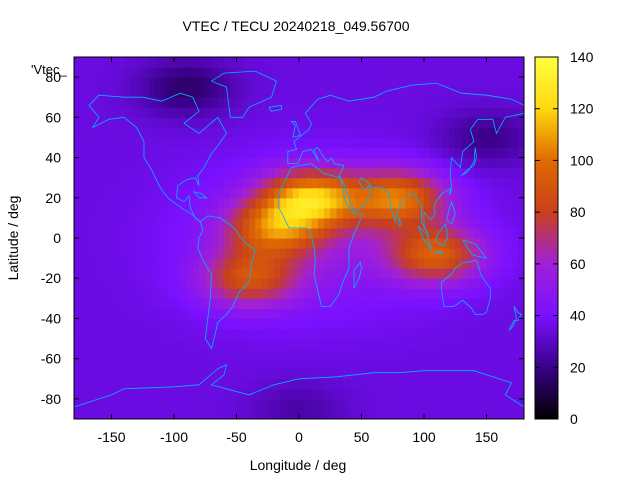 The width and height of the screenshot is (640, 480). Describe the element at coordinates (111, 437) in the screenshot. I see `x-tick-label: -150` at that location.